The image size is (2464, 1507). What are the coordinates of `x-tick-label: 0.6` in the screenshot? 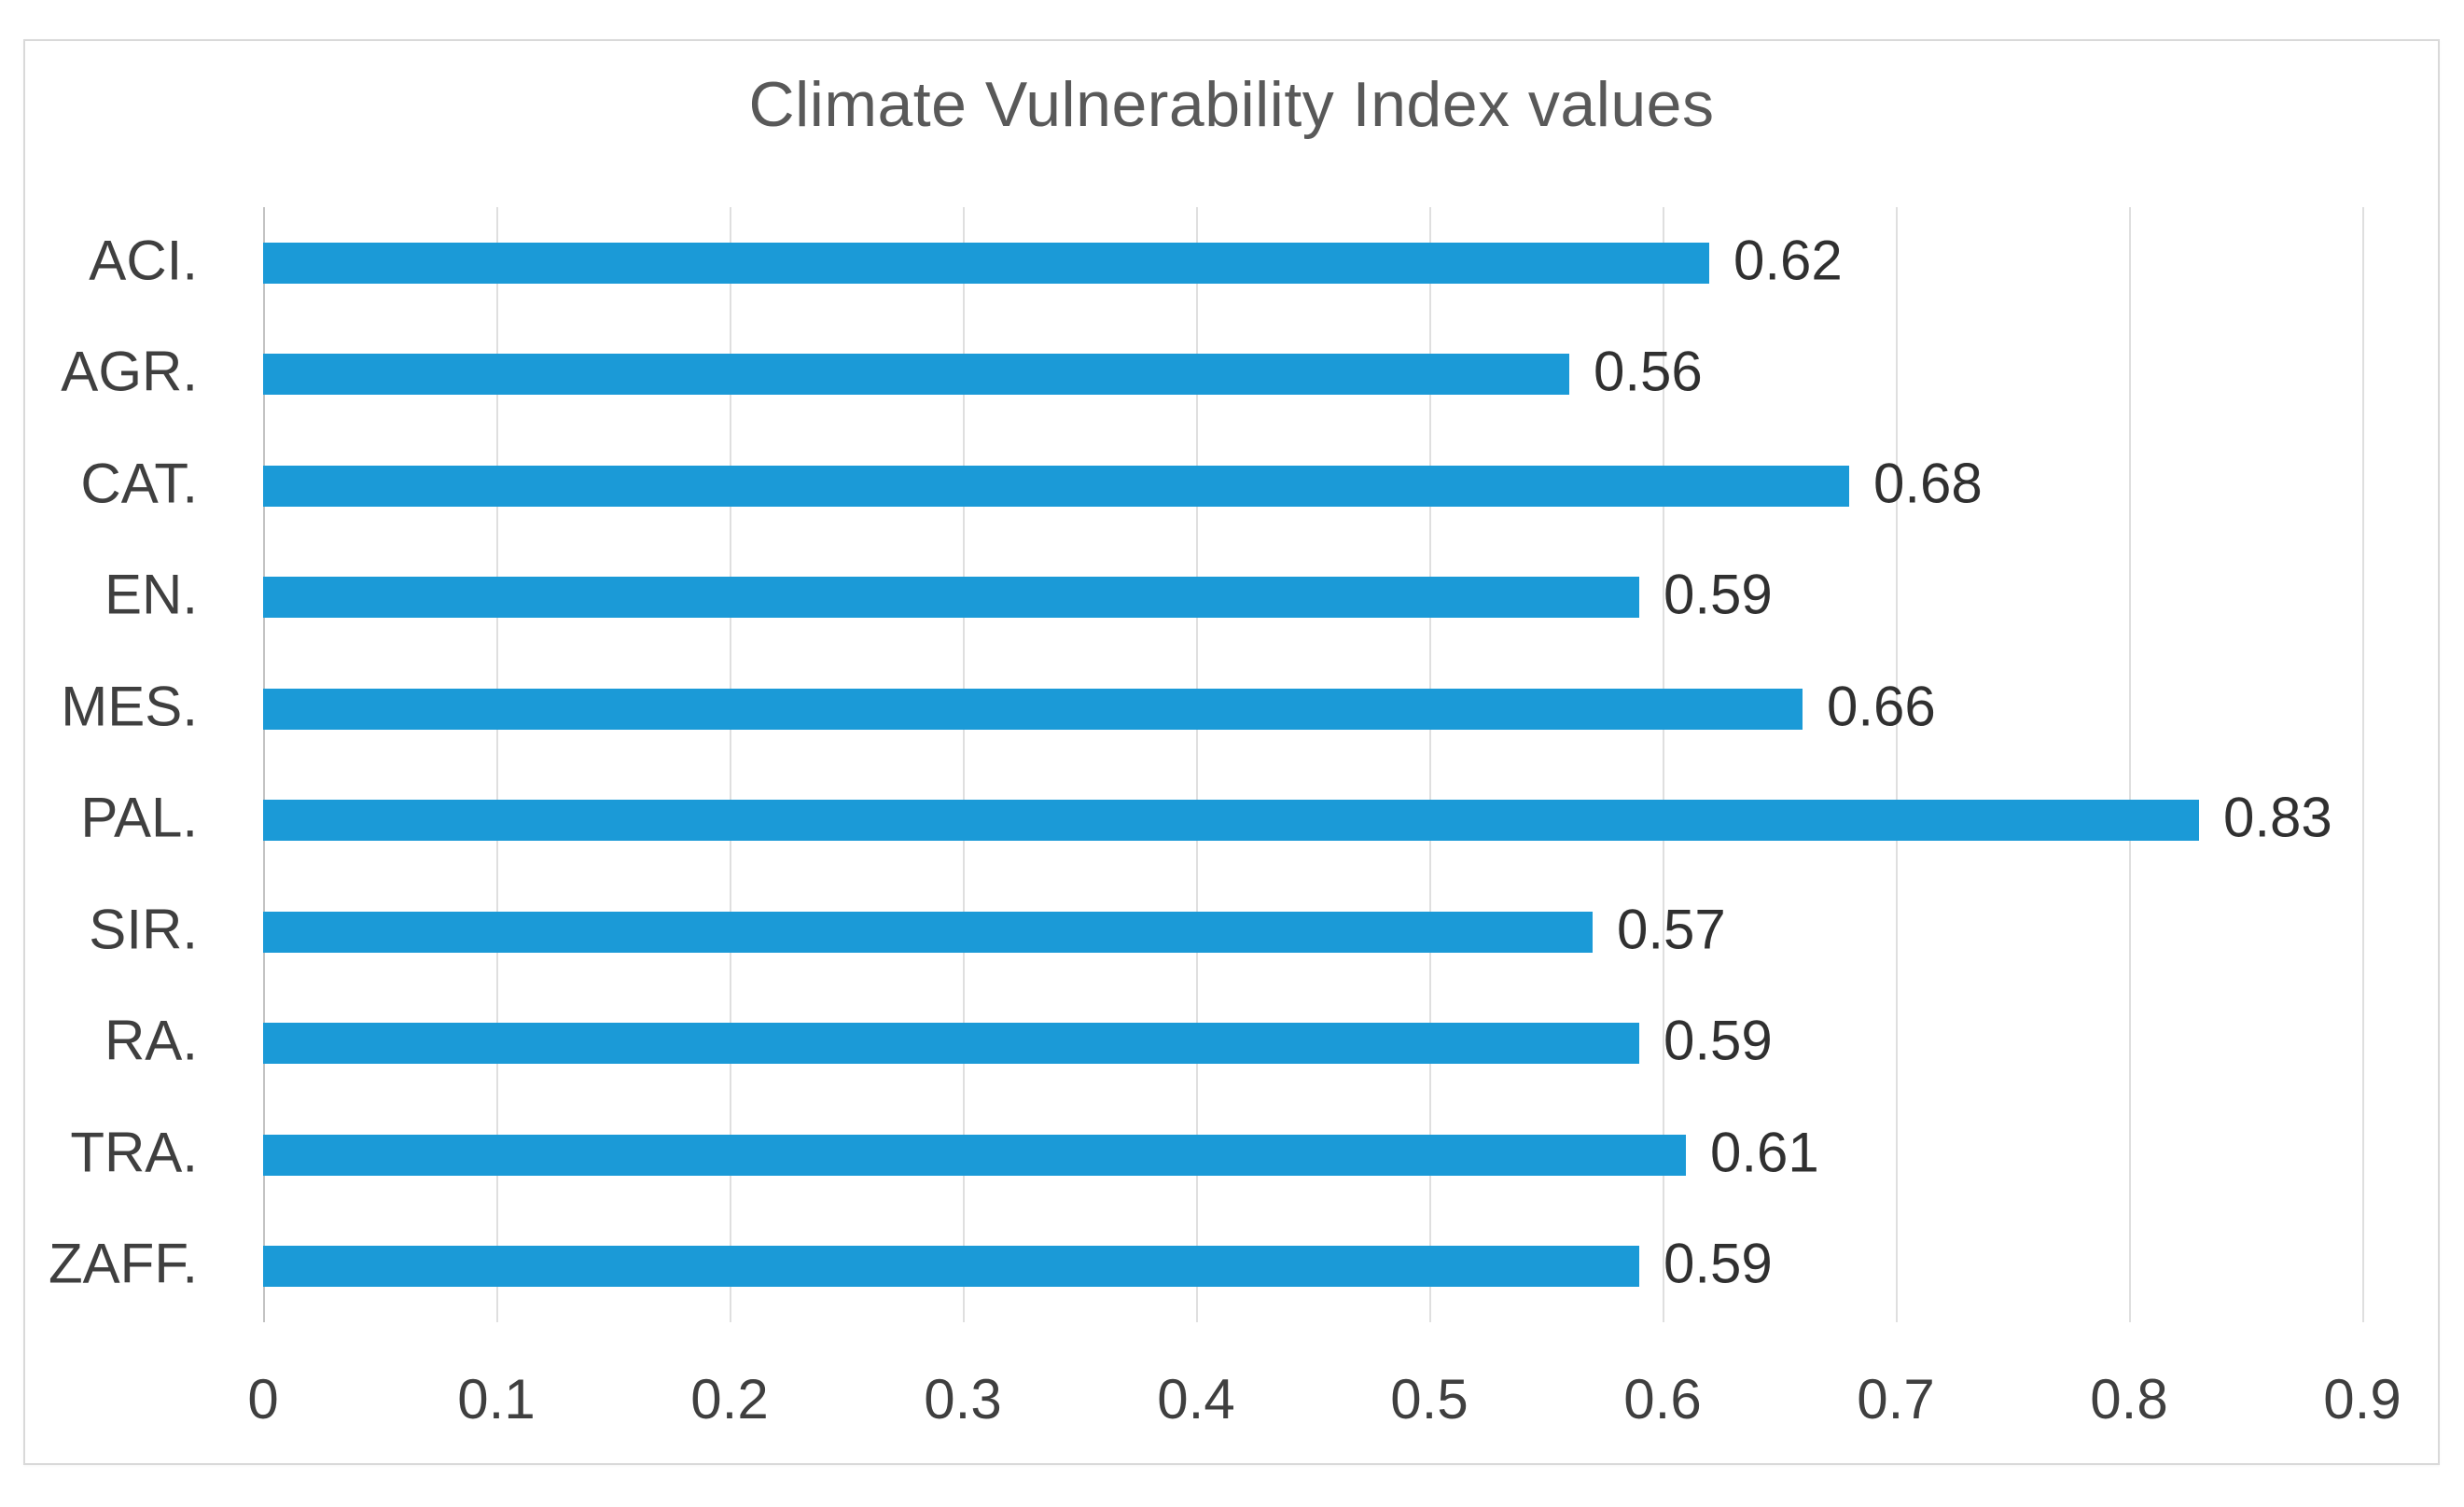 It's located at (1662, 1399).